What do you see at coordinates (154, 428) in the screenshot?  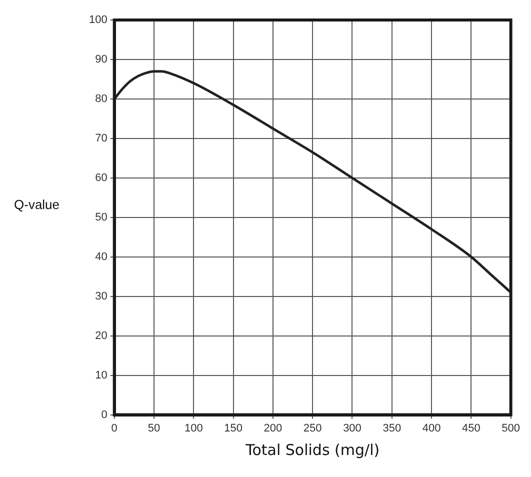 I see `x-tick-label: 50` at bounding box center [154, 428].